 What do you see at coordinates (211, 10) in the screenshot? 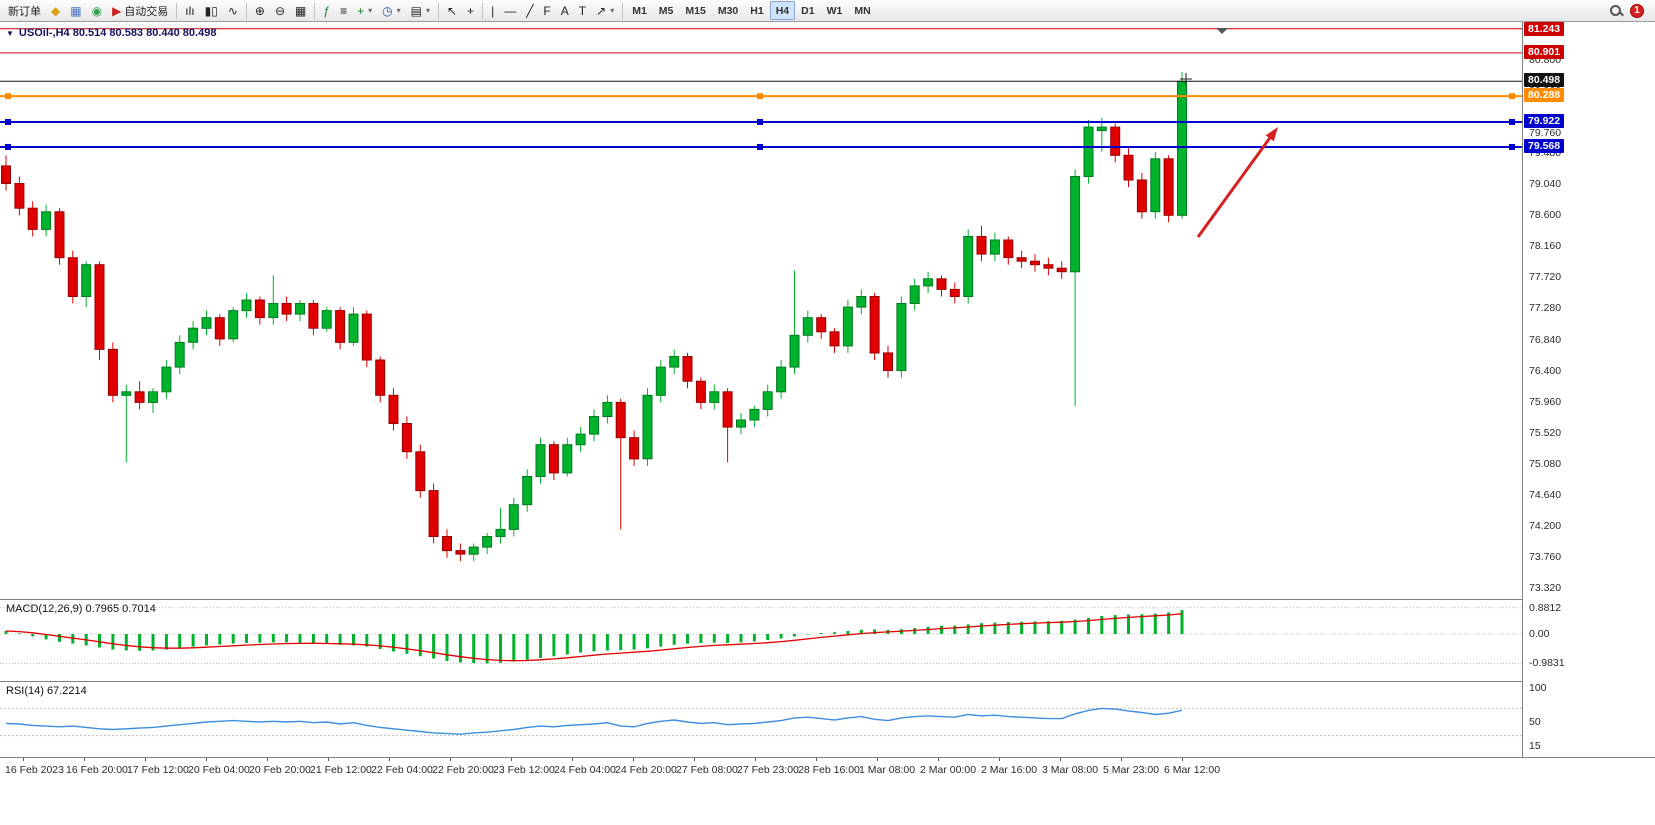
I see `candlestick-chart-icon: ▮▯` at bounding box center [211, 10].